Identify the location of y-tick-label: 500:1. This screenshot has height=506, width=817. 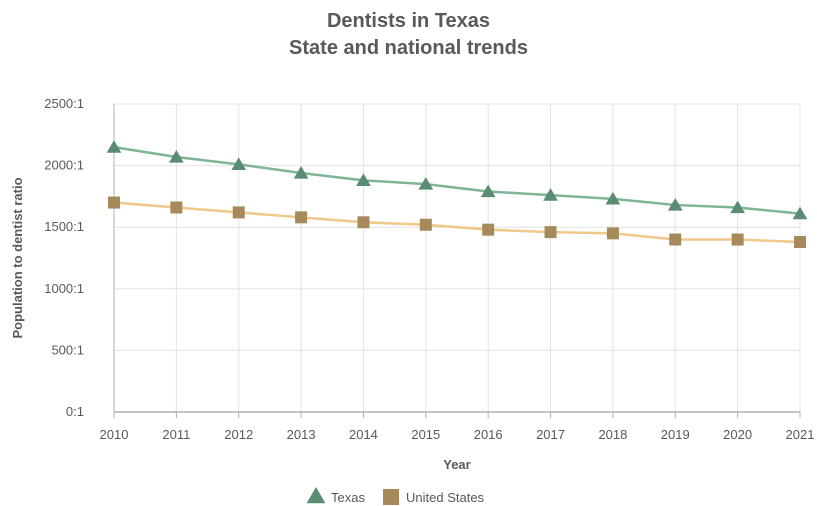
(67, 349).